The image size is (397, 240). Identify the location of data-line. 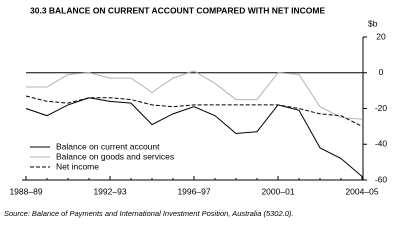
(194, 111).